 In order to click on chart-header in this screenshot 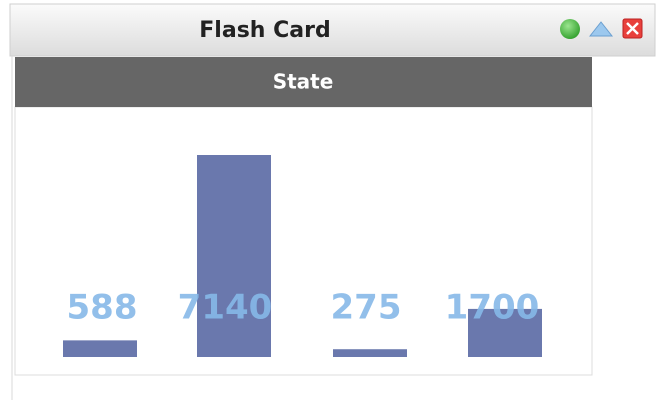, I will do `click(303, 82)`.